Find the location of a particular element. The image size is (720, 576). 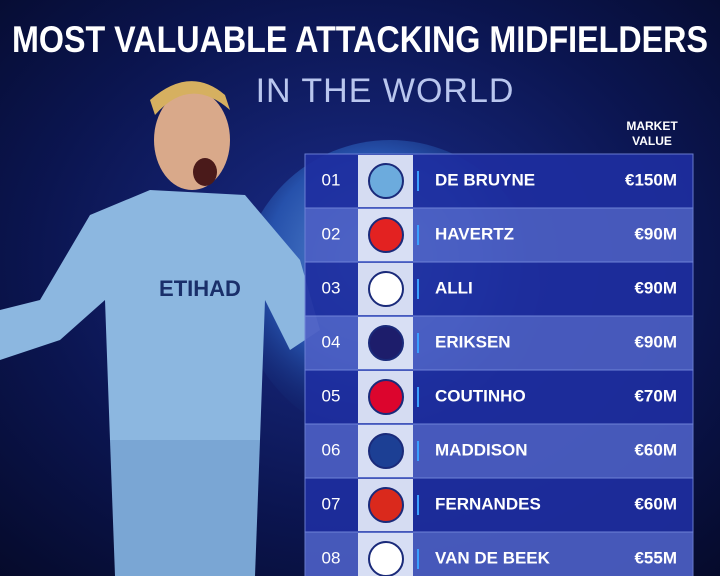

rank: 07 is located at coordinates (331, 503).